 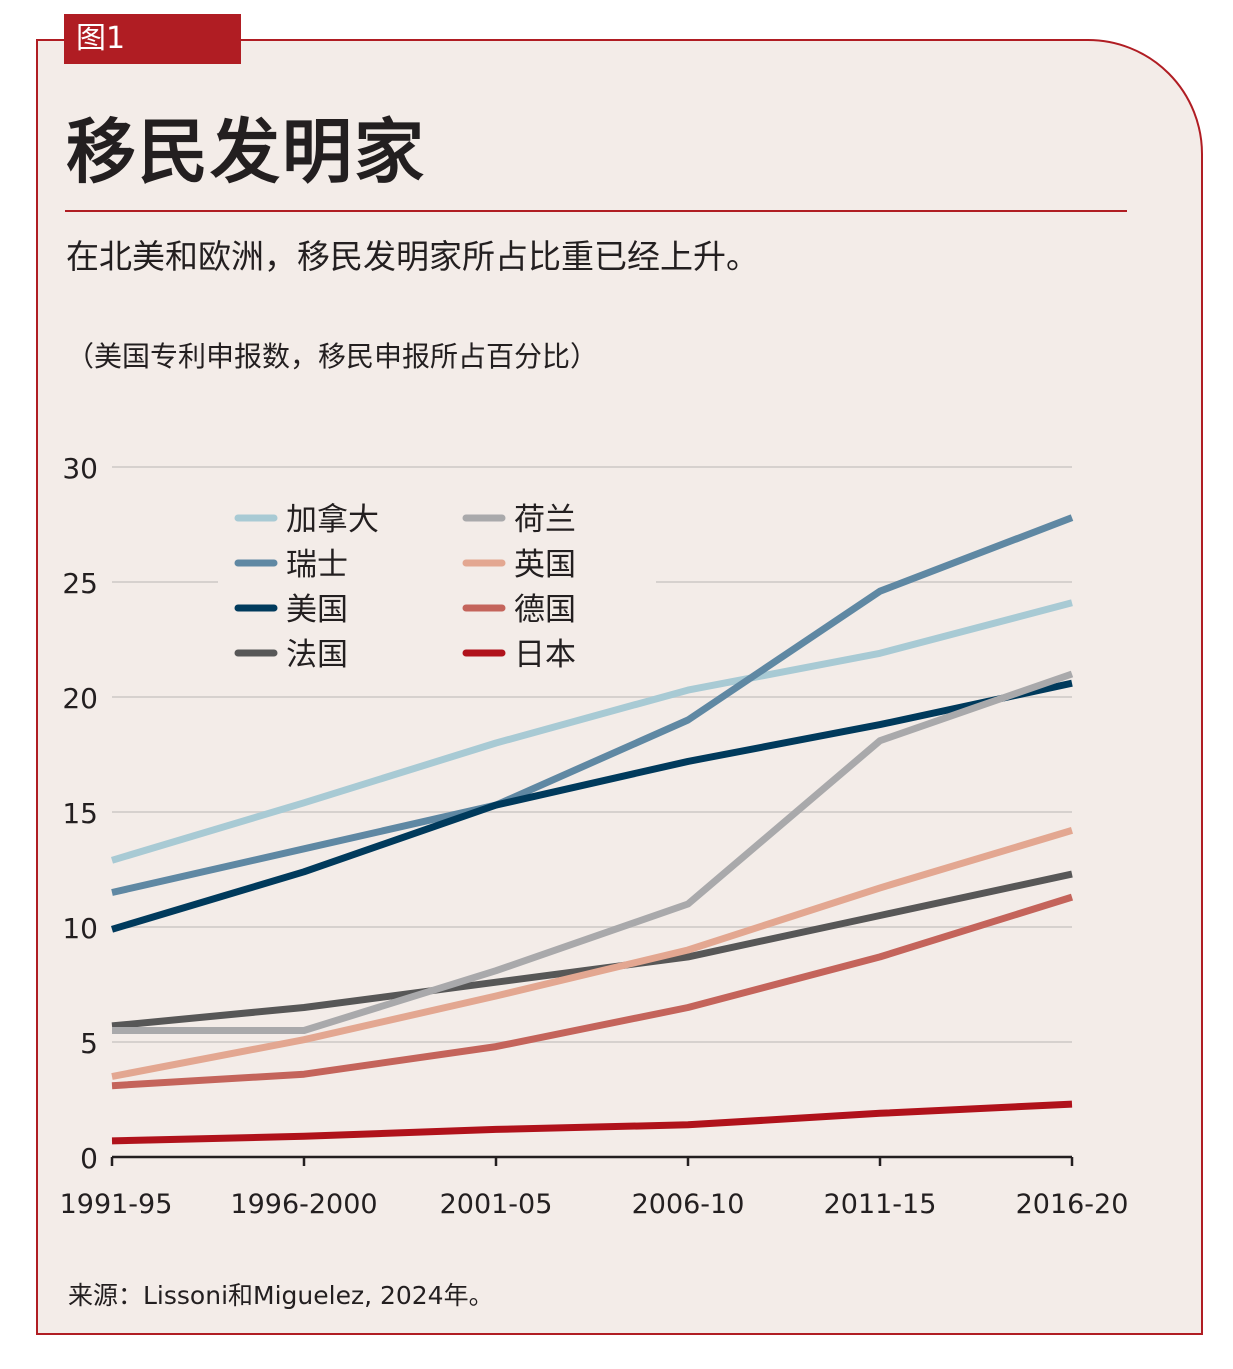 I want to click on y-tick-label: 0, so click(x=89, y=1158).